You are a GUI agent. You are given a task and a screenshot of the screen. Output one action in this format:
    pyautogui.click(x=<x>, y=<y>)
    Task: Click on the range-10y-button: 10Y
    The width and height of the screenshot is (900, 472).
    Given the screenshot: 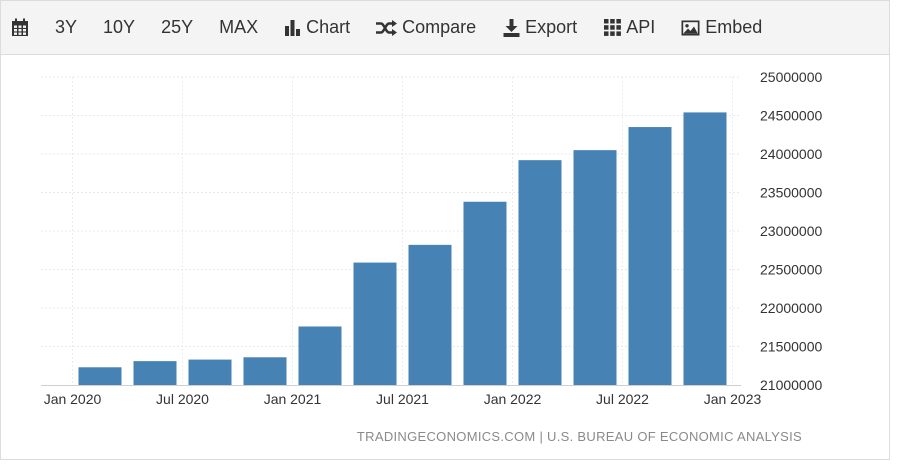 What is the action you would take?
    pyautogui.click(x=119, y=28)
    